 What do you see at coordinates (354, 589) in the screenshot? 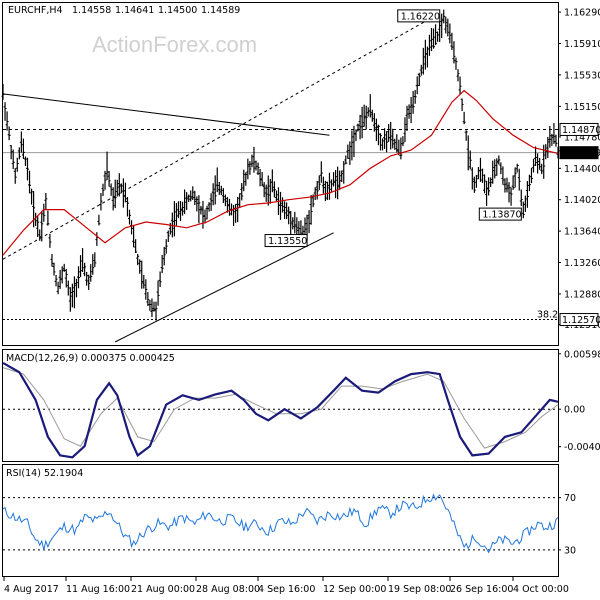
I see `time-axis-label: 12 Sep 00:00` at bounding box center [354, 589].